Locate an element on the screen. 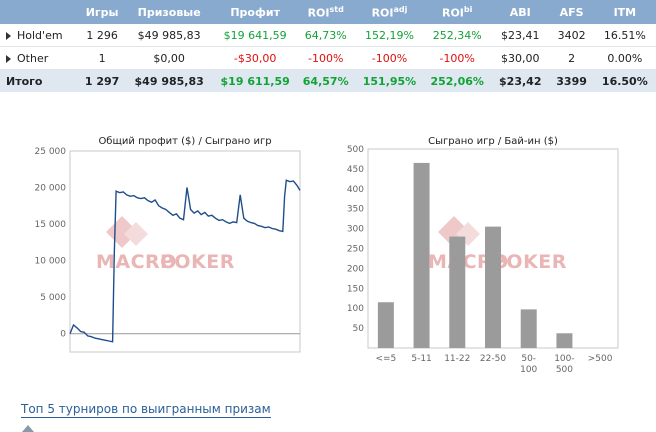 The height and width of the screenshot is (432, 656). y-tick-label: 0 is located at coordinates (63, 335).